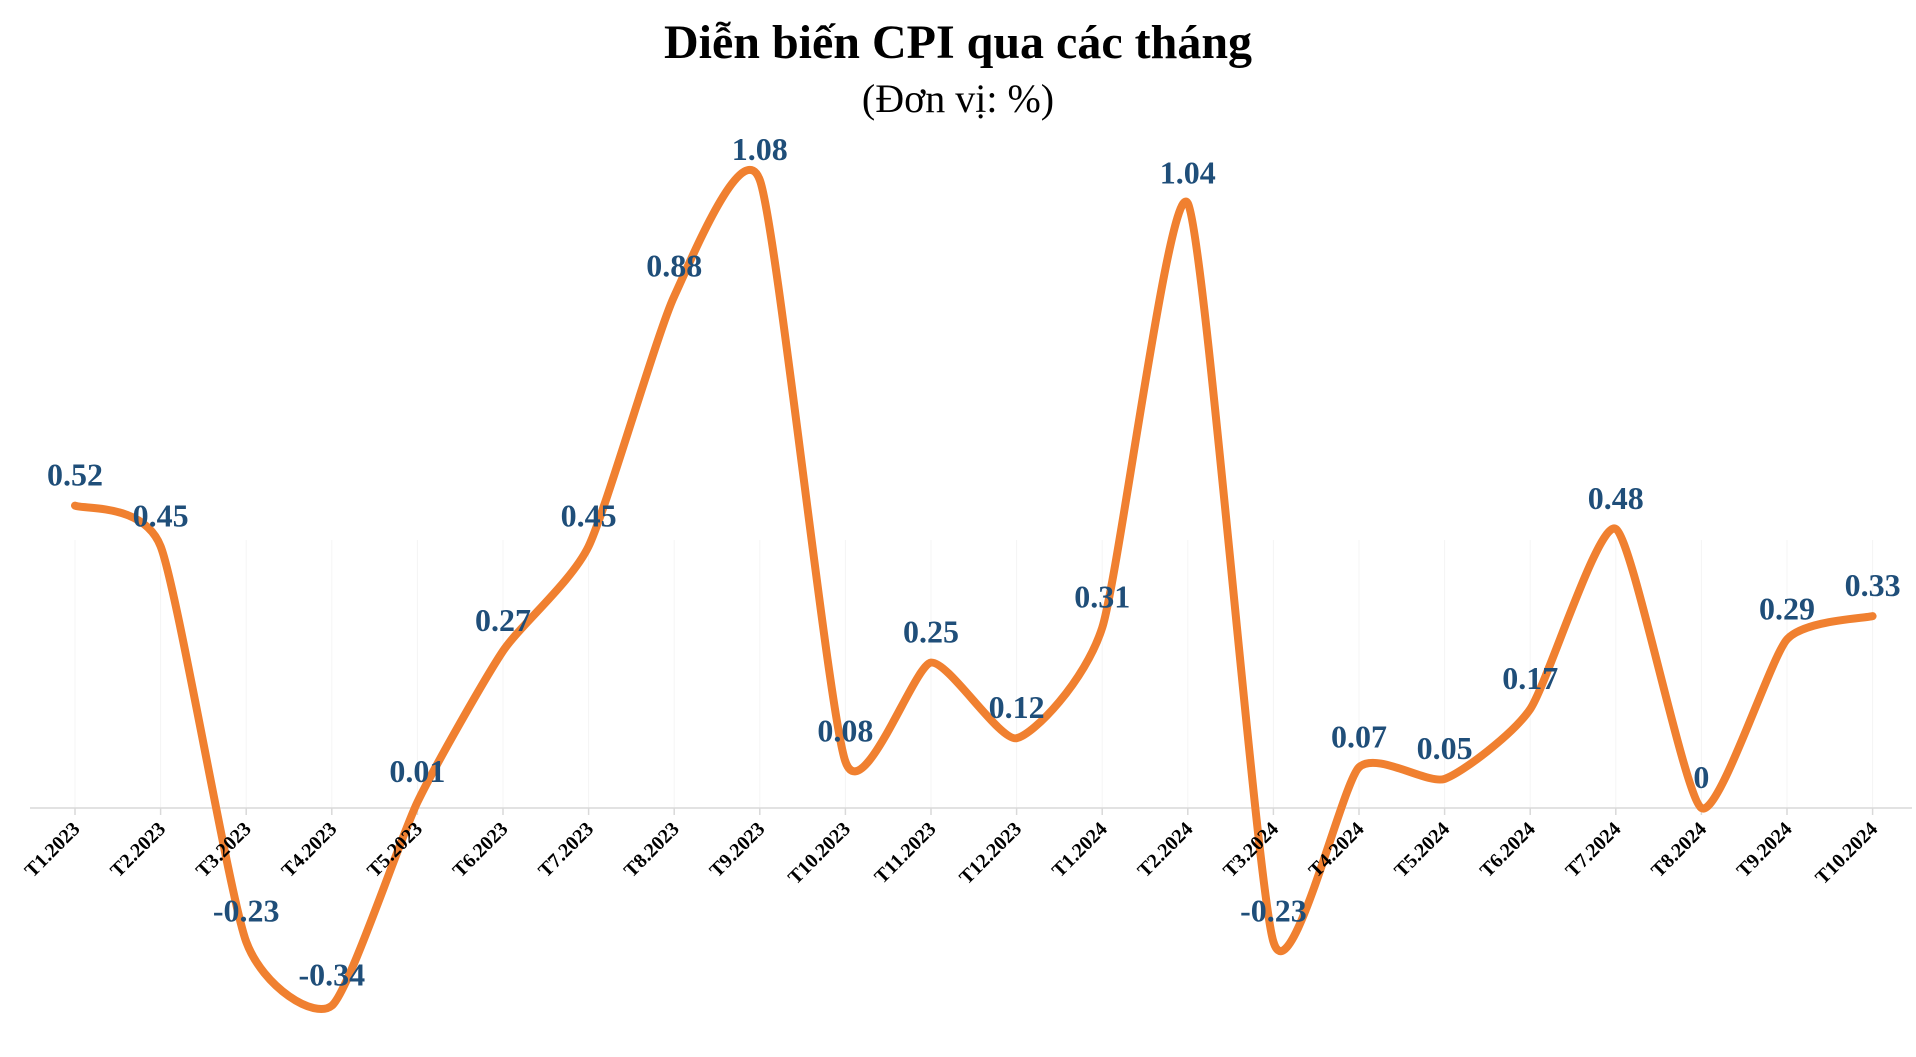  I want to click on x-tick-label: T11.2023, so click(905, 853).